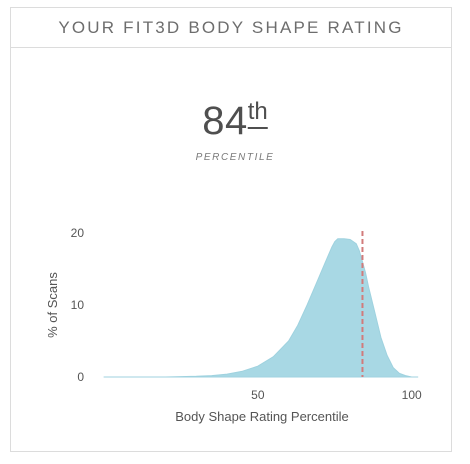  Describe the element at coordinates (235, 157) in the screenshot. I see `percentile-caption: PERCENTILE` at that location.